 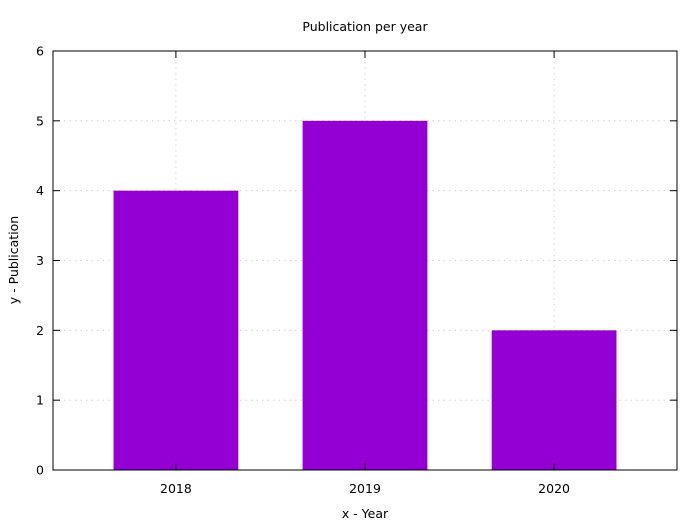 What do you see at coordinates (365, 26) in the screenshot?
I see `chart-title: Publication per year` at bounding box center [365, 26].